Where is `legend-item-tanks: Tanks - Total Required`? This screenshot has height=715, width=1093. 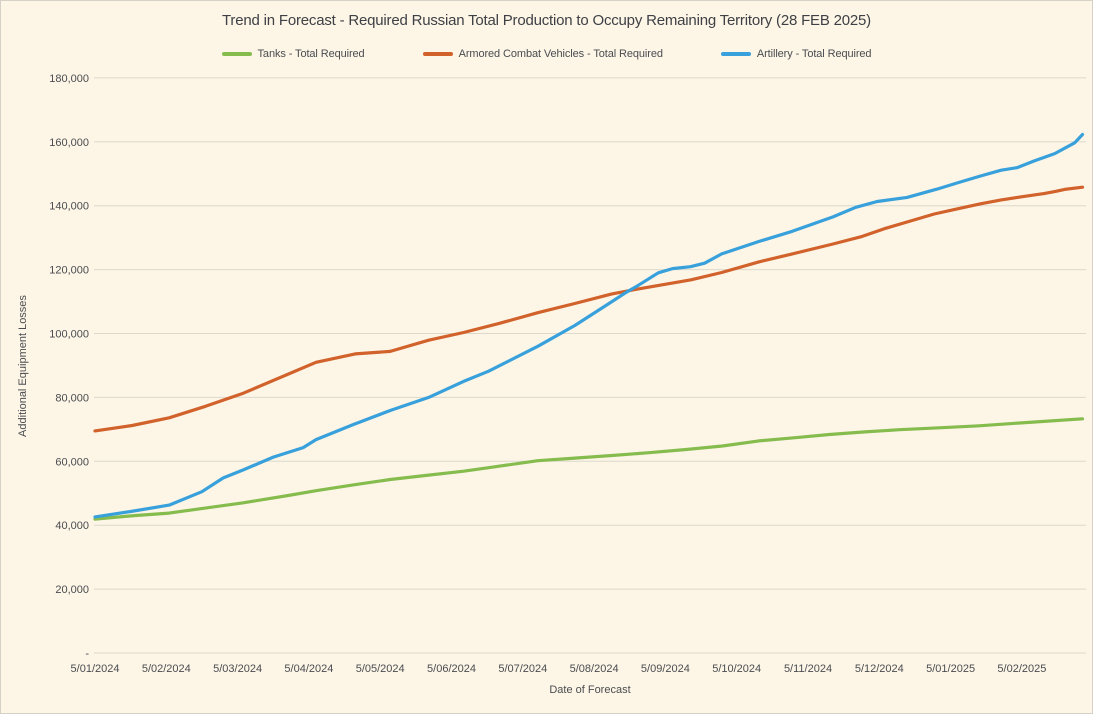 legend-item-tanks: Tanks - Total Required is located at coordinates (293, 54).